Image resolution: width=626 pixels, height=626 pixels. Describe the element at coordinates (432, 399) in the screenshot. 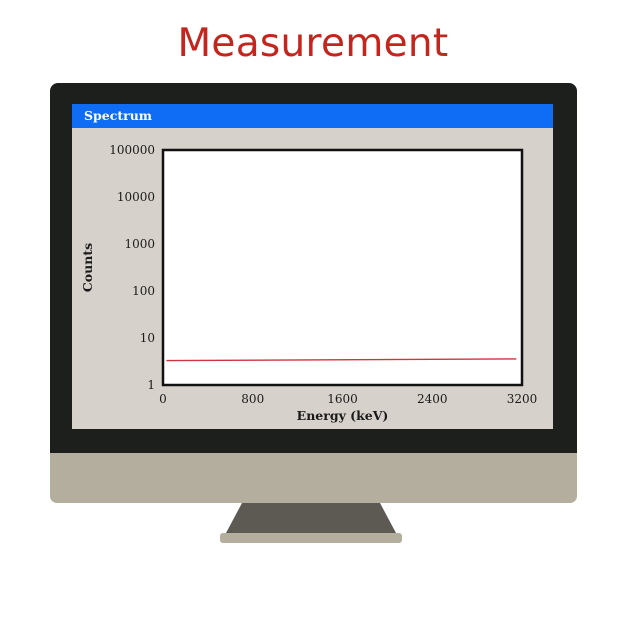

I see `x-tick-label: 2400` at that location.